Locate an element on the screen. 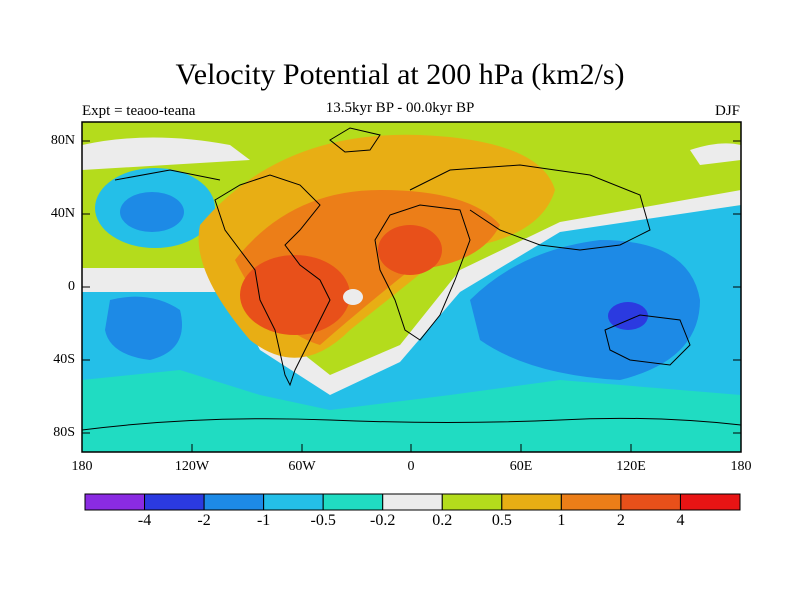  map-title: Velocity Potential at 200 hPa (km2/s) is located at coordinates (400, 74).